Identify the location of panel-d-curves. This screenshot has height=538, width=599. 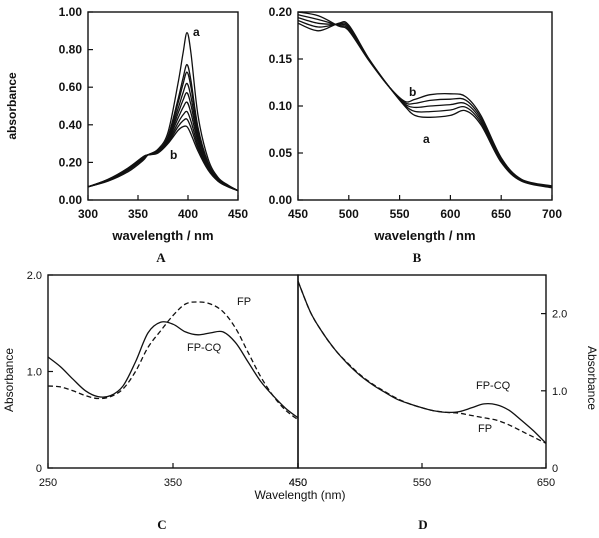
(422, 362).